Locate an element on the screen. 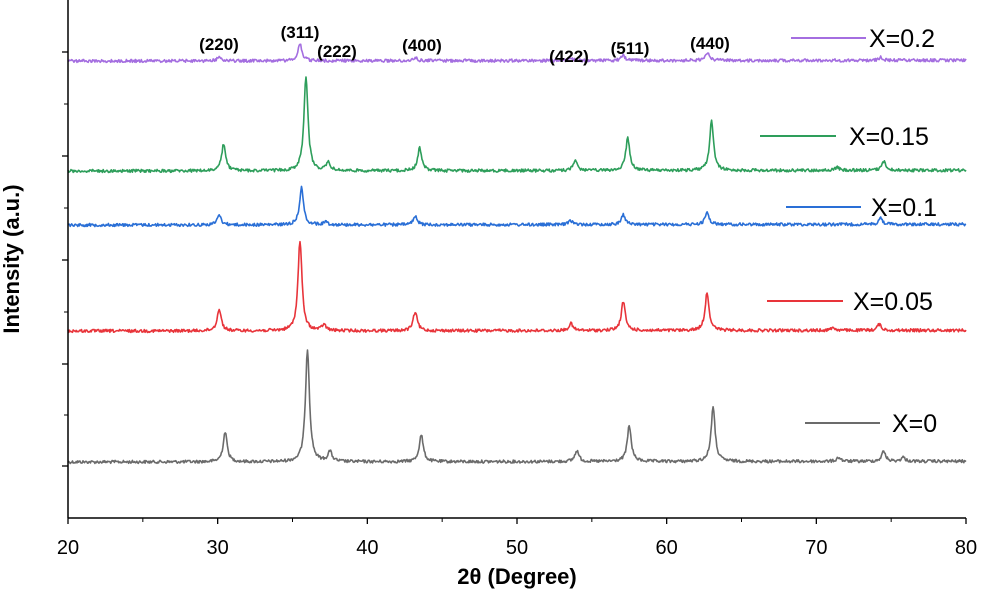 The width and height of the screenshot is (982, 591). legend-label: X=0 is located at coordinates (914, 424).